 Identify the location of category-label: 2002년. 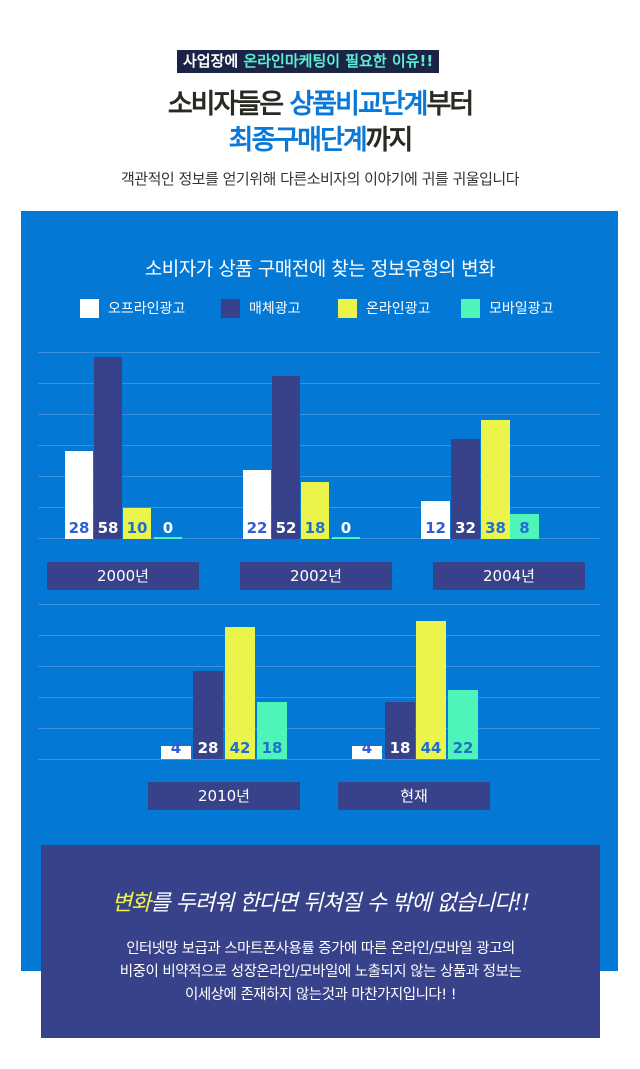
(316, 576).